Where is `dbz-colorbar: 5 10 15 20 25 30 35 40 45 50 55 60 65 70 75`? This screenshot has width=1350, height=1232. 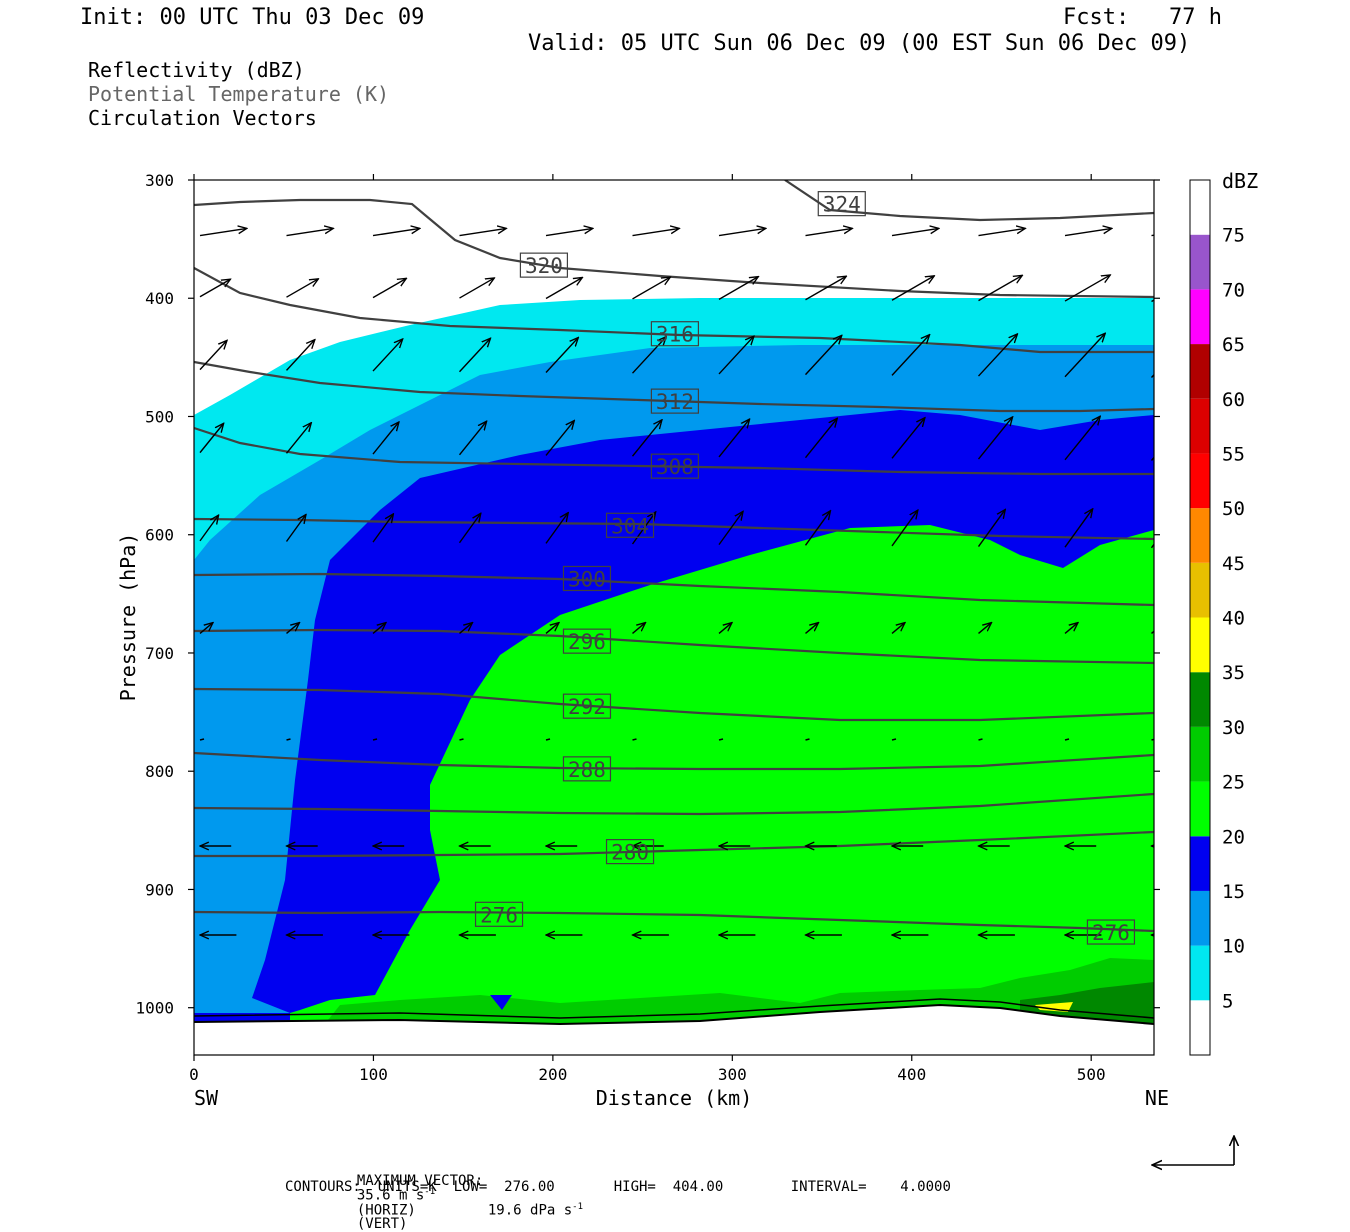 dbz-colorbar: 5 10 15 20 25 30 35 40 45 50 55 60 65 70 75 is located at coordinates (1217, 617).